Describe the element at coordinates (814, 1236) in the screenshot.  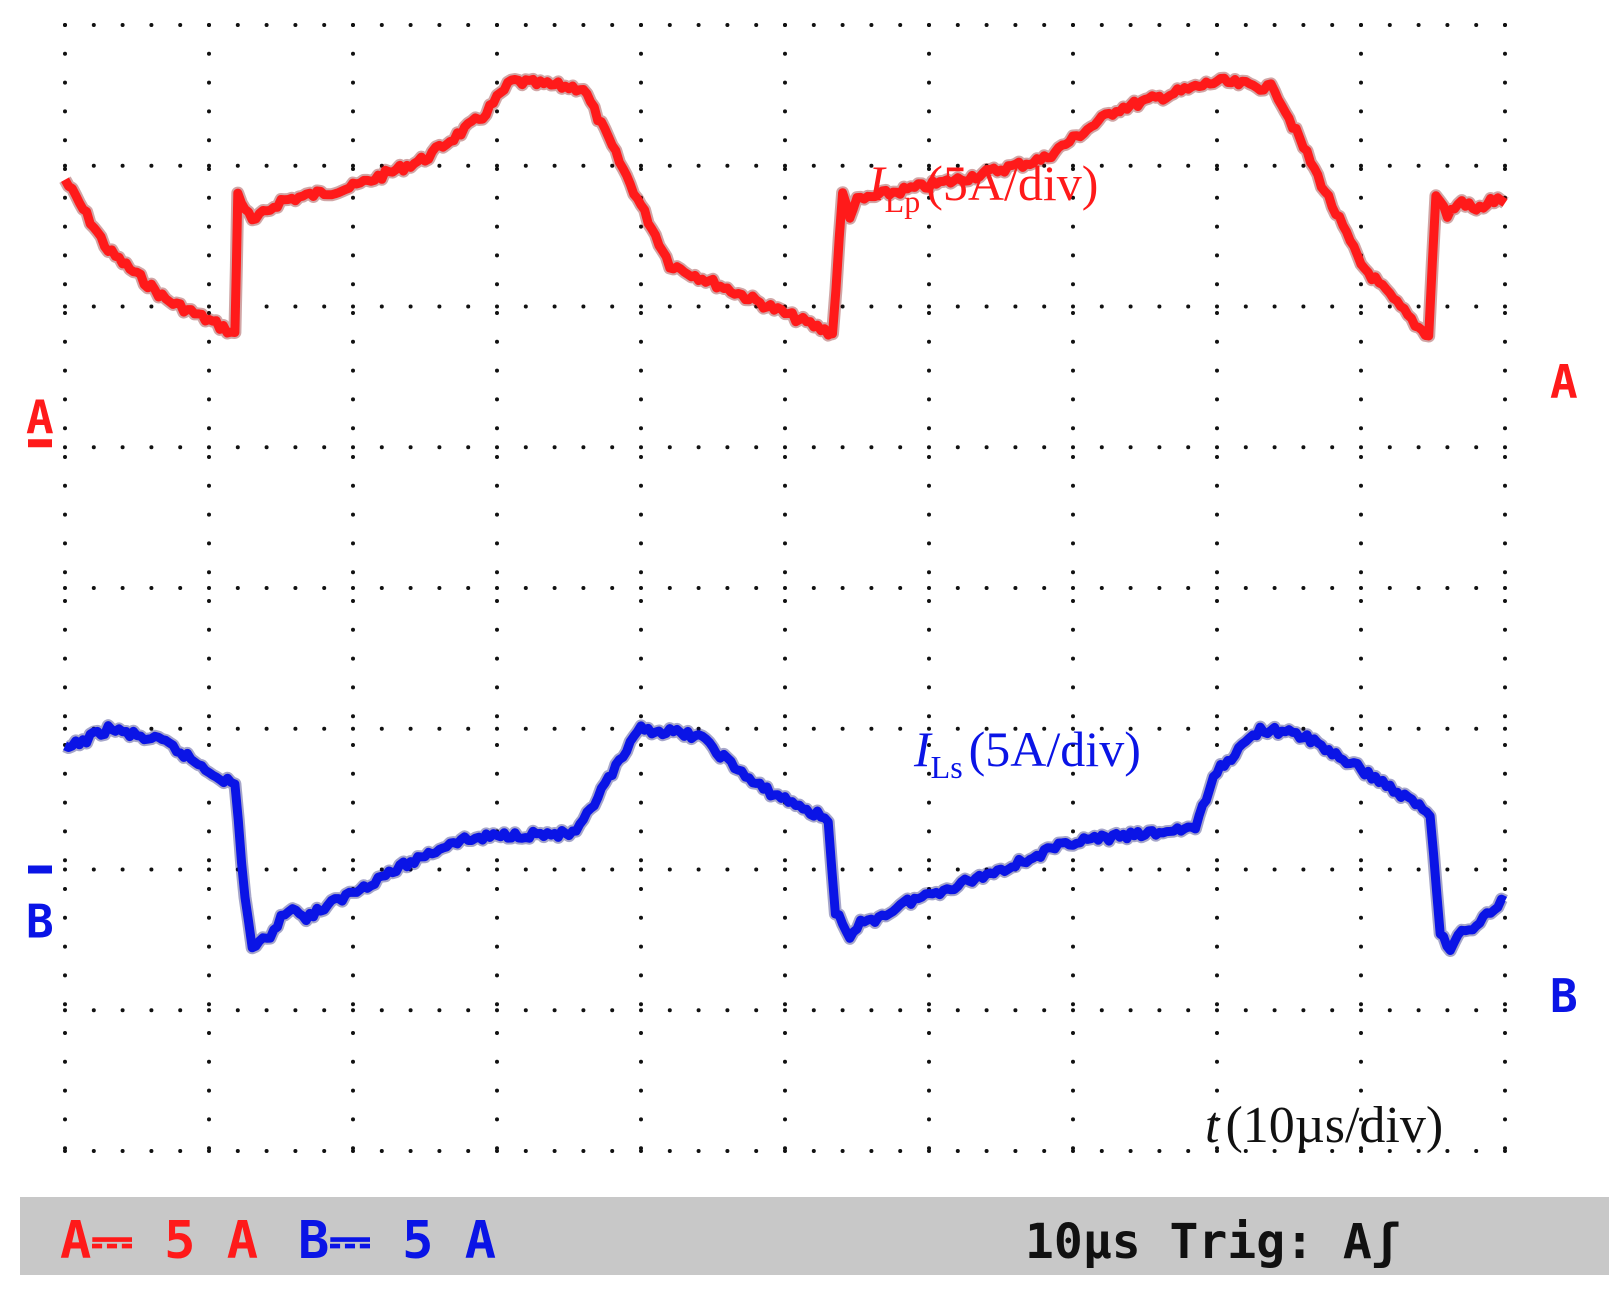
I see `status-bar` at that location.